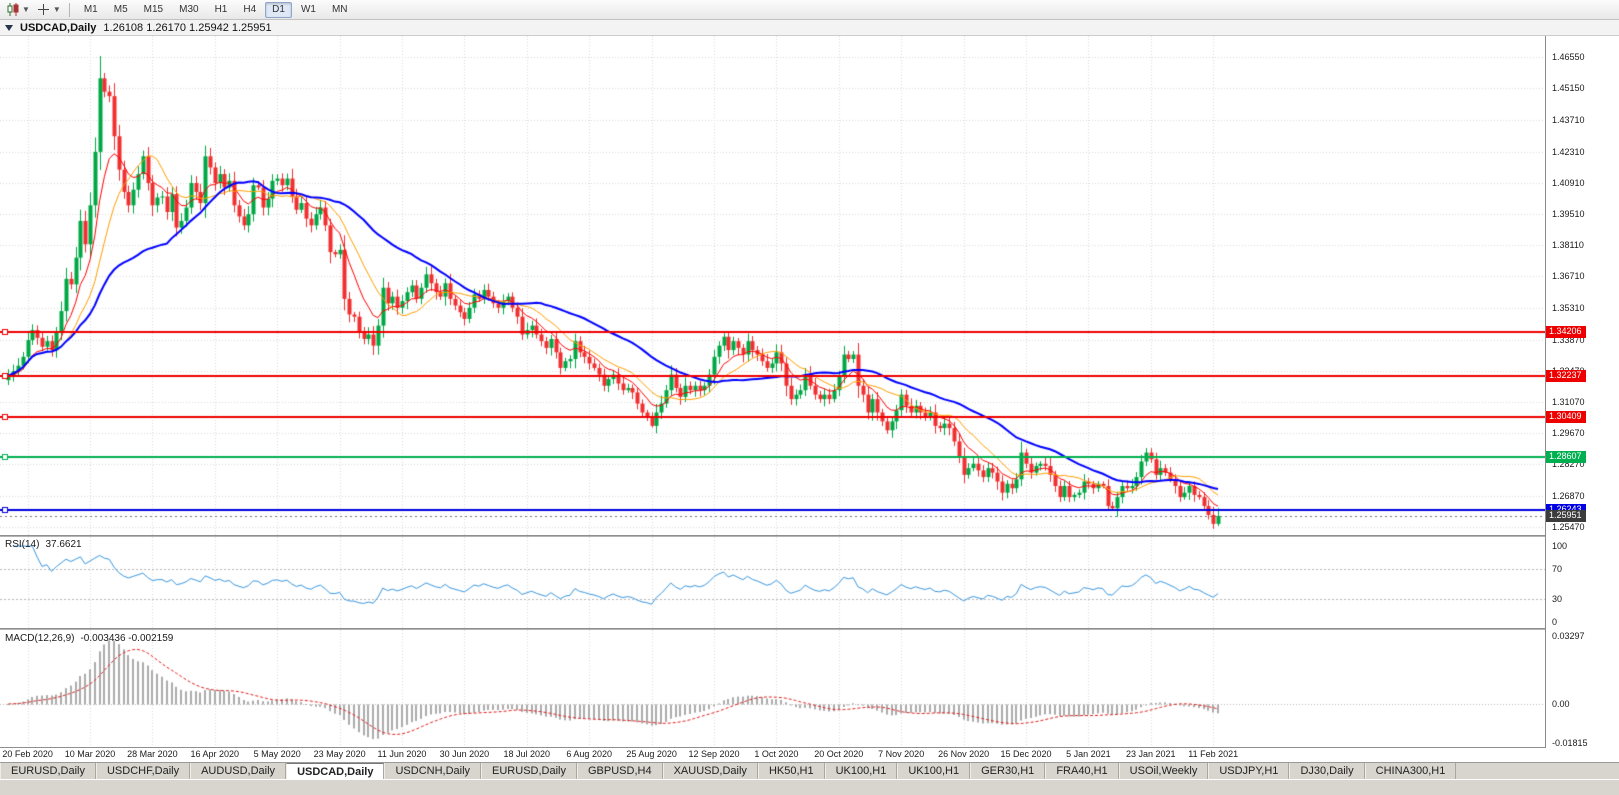  I want to click on tab-16-china300-h1: CHINA300,H1, so click(1410, 771).